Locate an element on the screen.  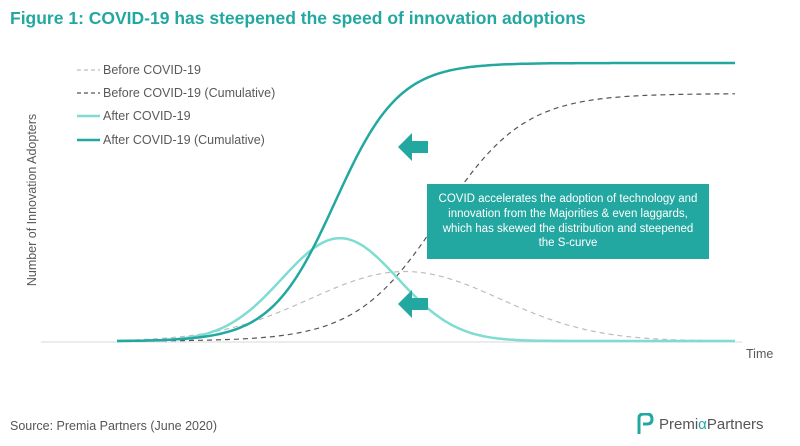
premia-partners-logo: Premi α Partners is located at coordinates (700, 424).